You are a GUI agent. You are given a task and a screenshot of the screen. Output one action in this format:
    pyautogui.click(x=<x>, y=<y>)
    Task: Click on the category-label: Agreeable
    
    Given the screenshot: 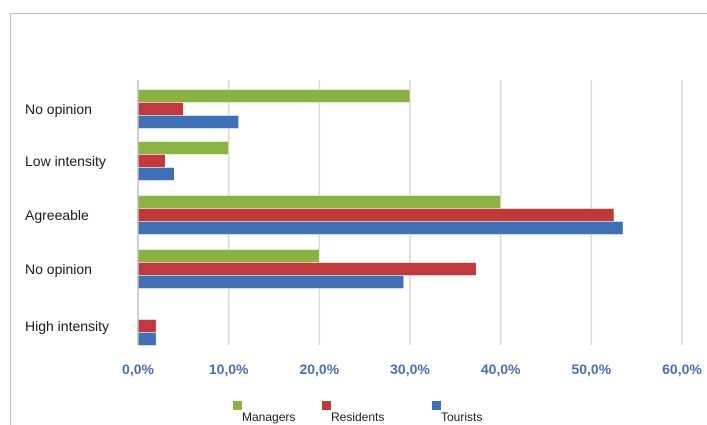 What is the action you would take?
    pyautogui.click(x=57, y=215)
    